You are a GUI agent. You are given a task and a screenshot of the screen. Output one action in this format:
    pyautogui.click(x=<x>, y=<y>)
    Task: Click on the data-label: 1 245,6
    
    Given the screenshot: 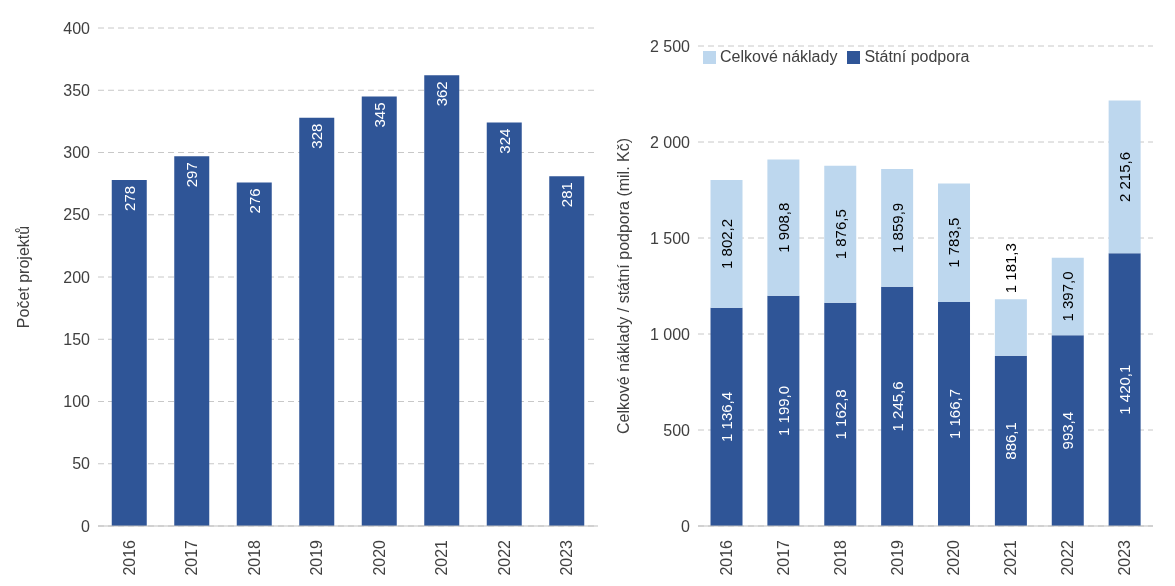 What is the action you would take?
    pyautogui.click(x=897, y=406)
    